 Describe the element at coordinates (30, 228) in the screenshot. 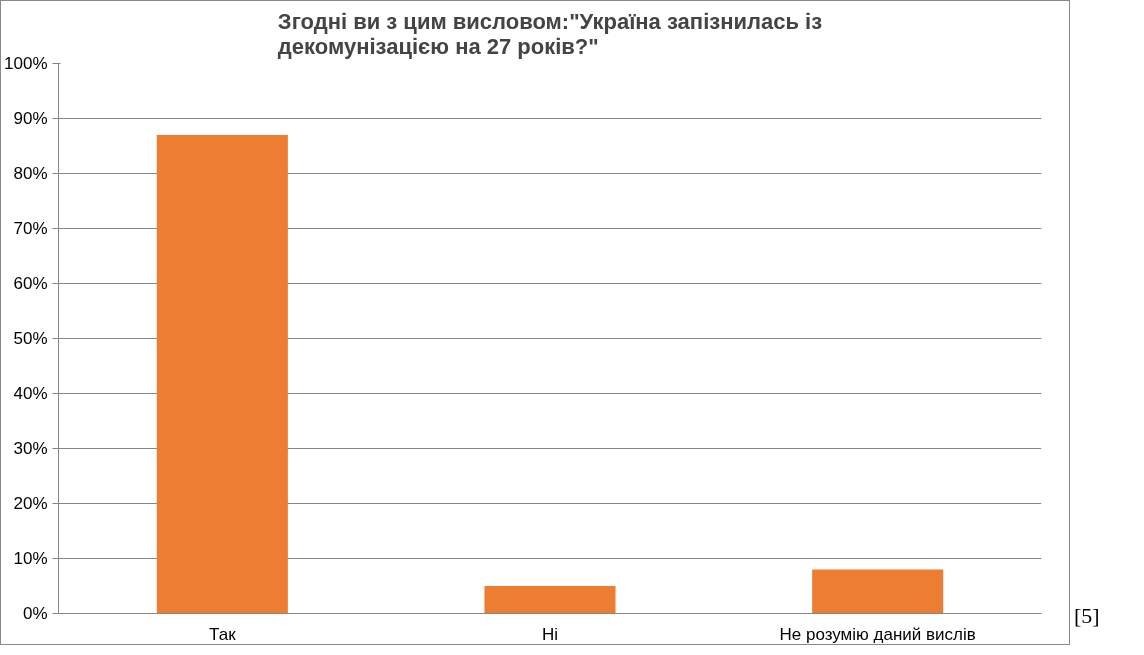

I see `y-tick-label: 70%` at that location.